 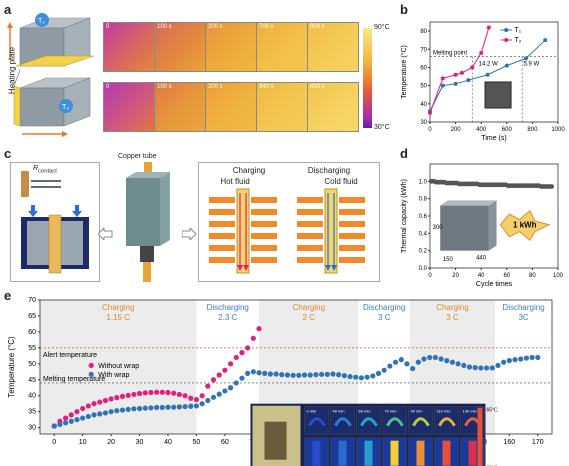 I want to click on x-tick-label: 80, so click(x=532, y=276).